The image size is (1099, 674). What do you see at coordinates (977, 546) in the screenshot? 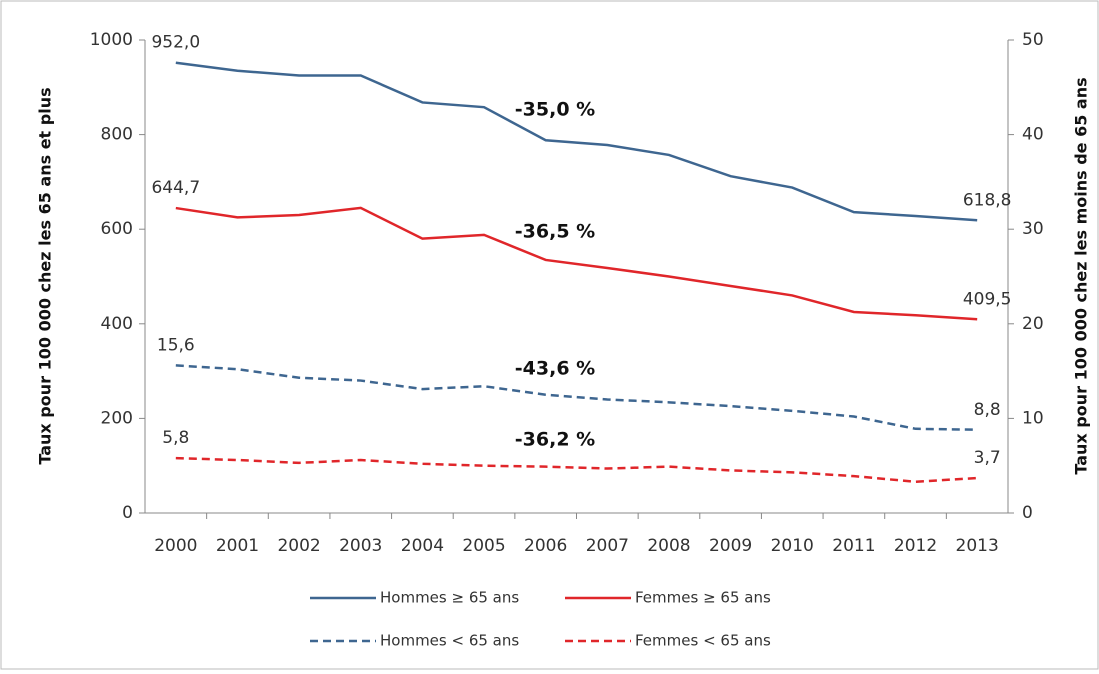
I see `x-tick-label: 2013` at bounding box center [977, 546].